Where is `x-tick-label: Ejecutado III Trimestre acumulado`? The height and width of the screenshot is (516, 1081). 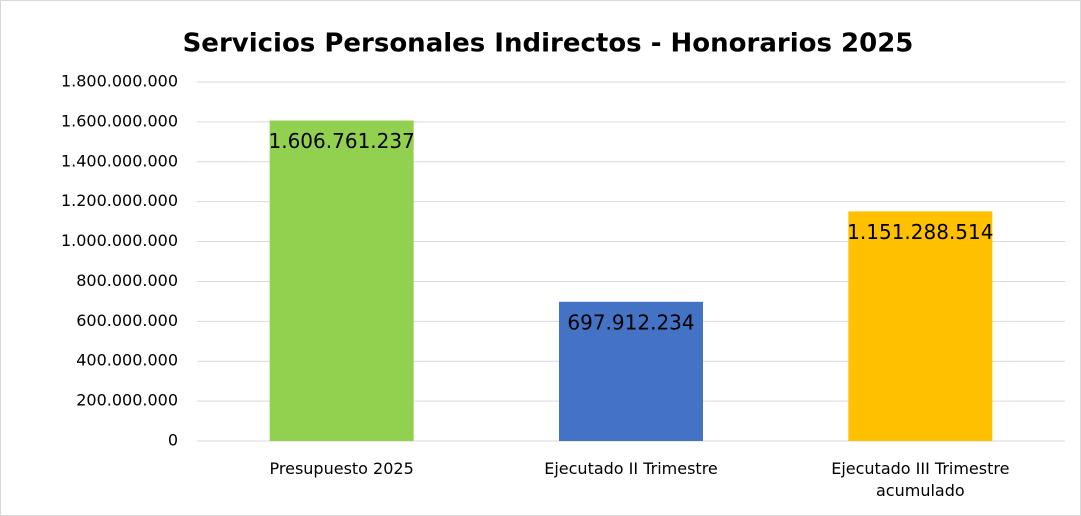 x-tick-label: Ejecutado III Trimestre acumulado is located at coordinates (920, 479).